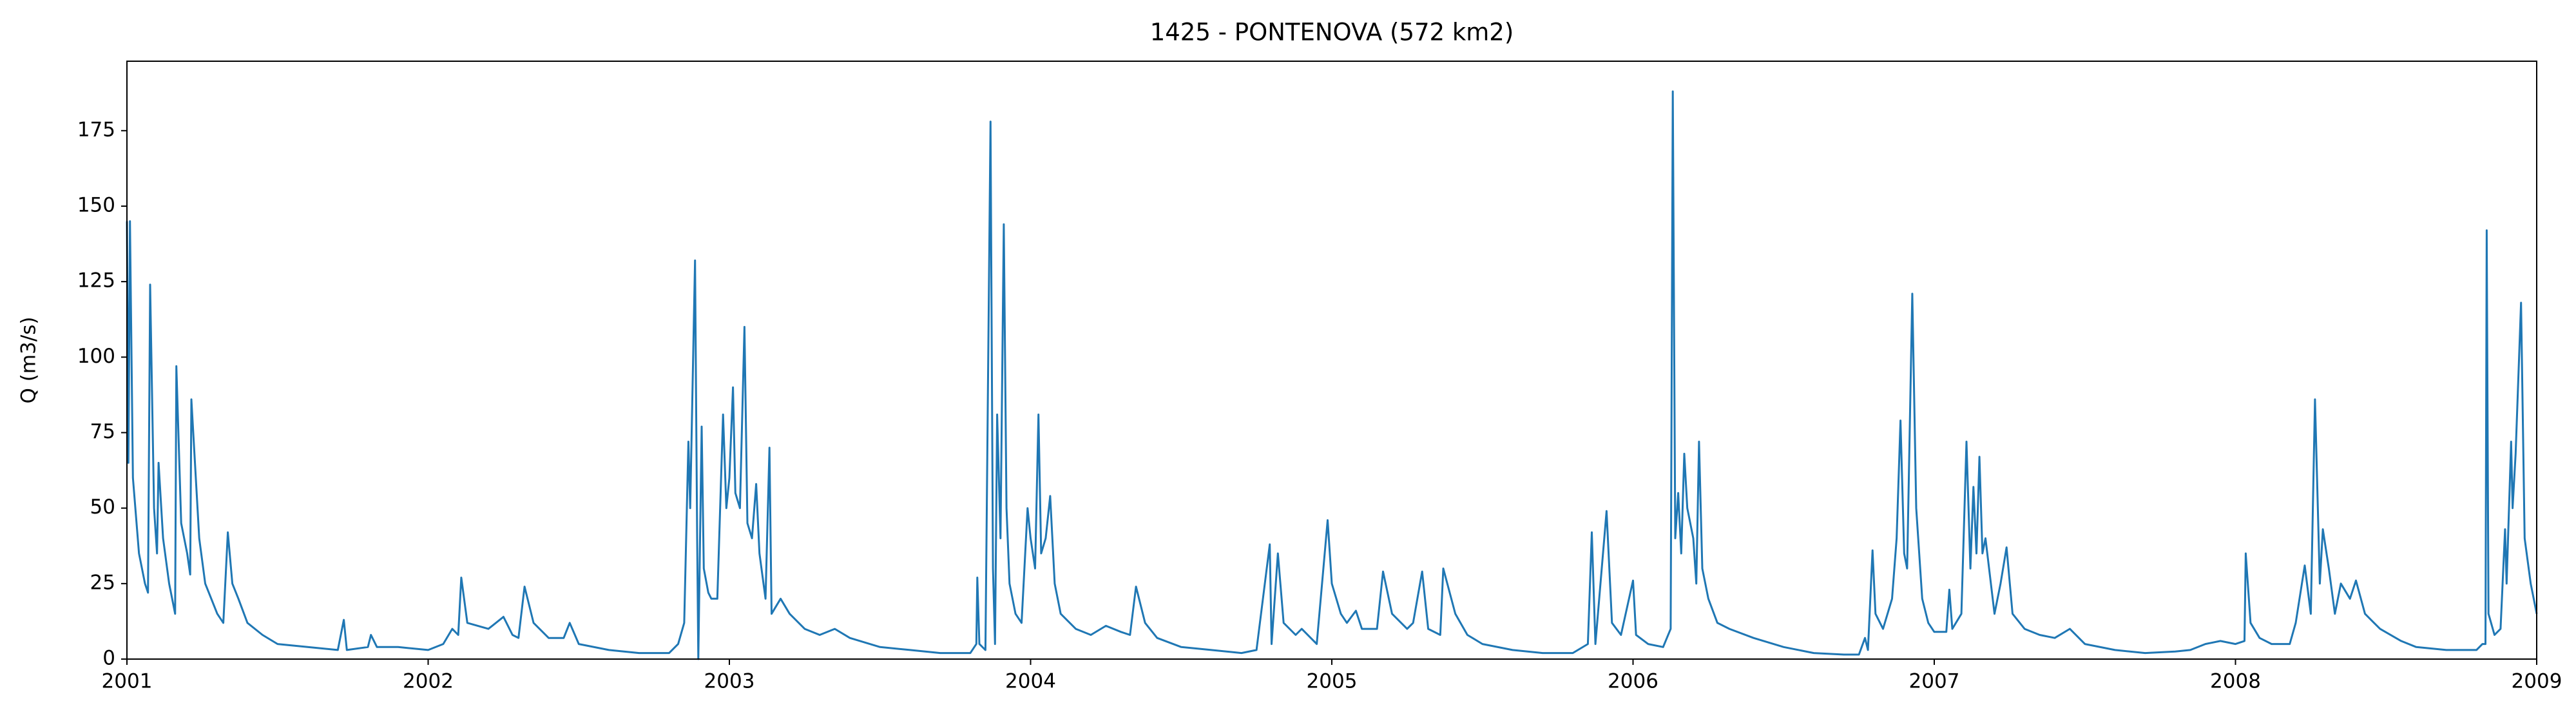  What do you see at coordinates (1030, 681) in the screenshot?
I see `x-tick-label: 2004` at bounding box center [1030, 681].